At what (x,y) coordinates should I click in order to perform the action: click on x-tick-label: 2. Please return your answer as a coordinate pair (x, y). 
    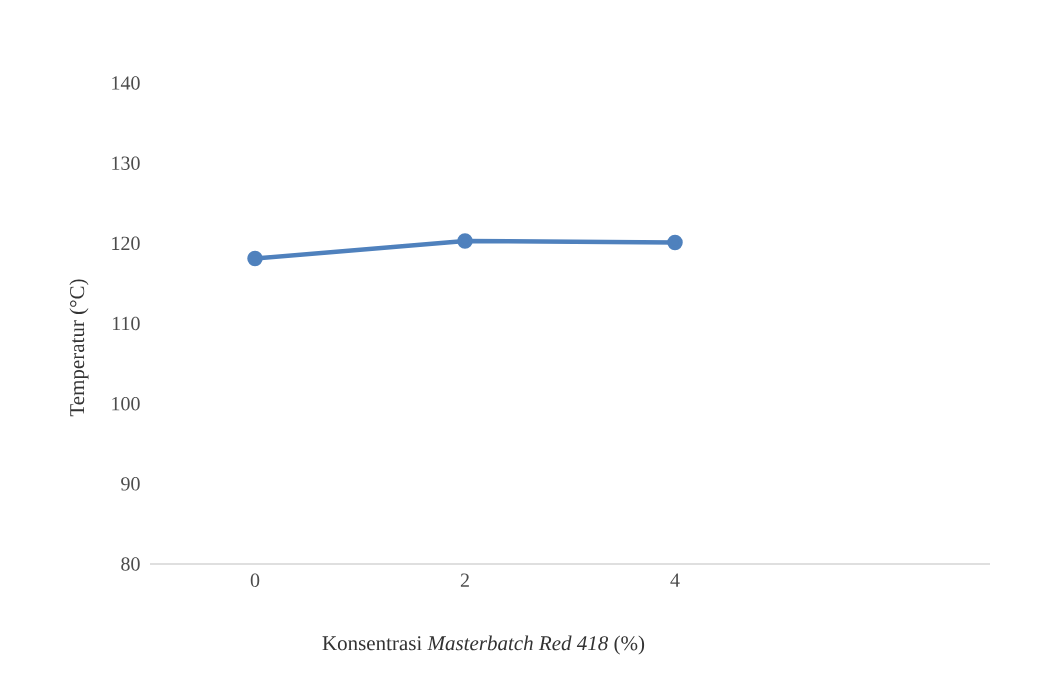
    Looking at the image, I should click on (464, 580).